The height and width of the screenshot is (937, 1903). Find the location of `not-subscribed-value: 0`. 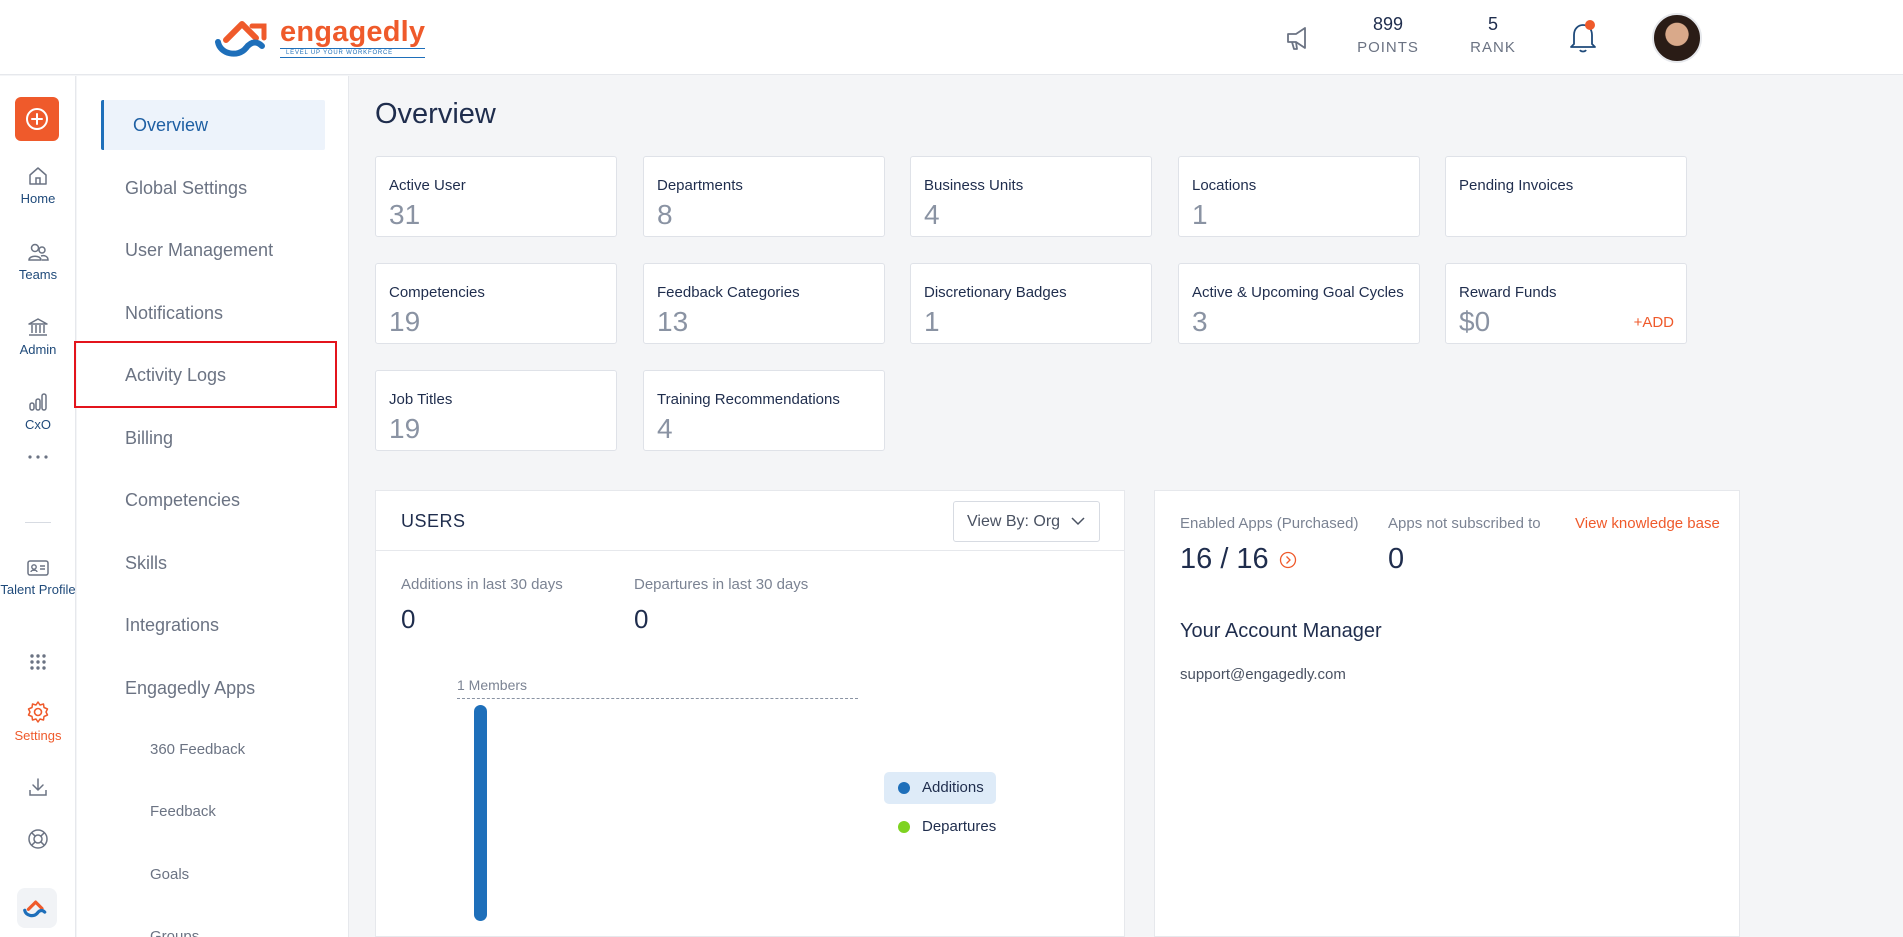

not-subscribed-value: 0 is located at coordinates (1396, 559).